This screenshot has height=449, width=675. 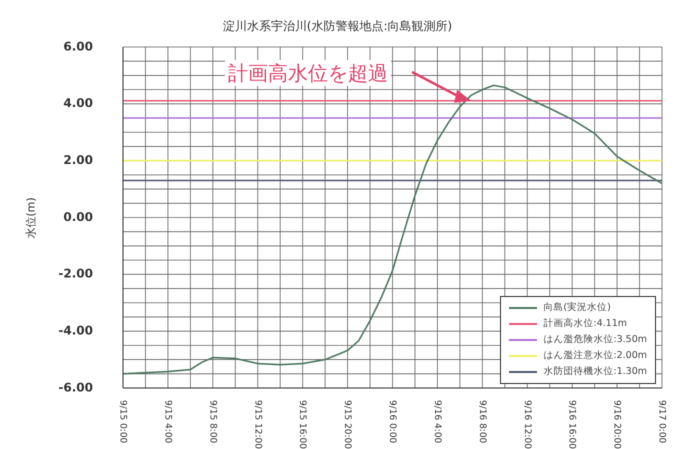 What do you see at coordinates (75, 273) in the screenshot?
I see `y-tick-label: -2.00` at bounding box center [75, 273].